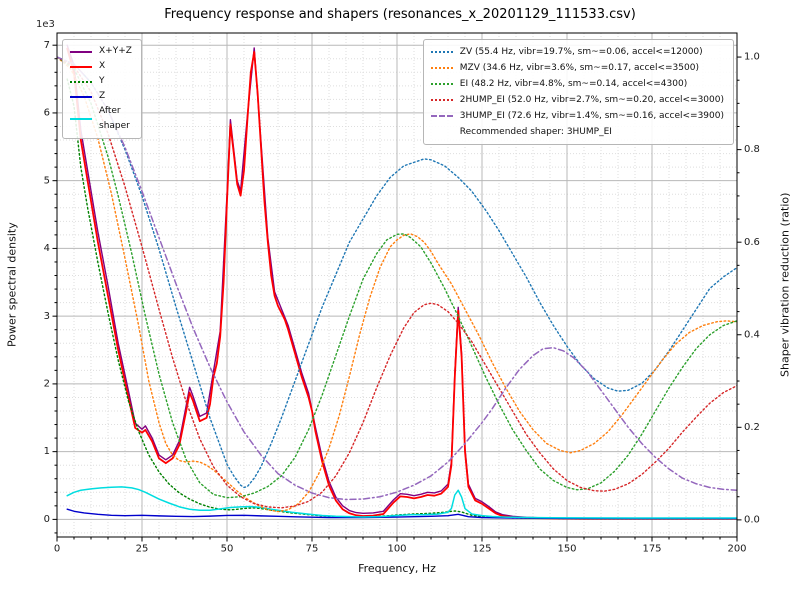 The image size is (800, 600). What do you see at coordinates (535, 132) in the screenshot?
I see `legend-label: Recommended shaper: 3HUMP_EI` at bounding box center [535, 132].